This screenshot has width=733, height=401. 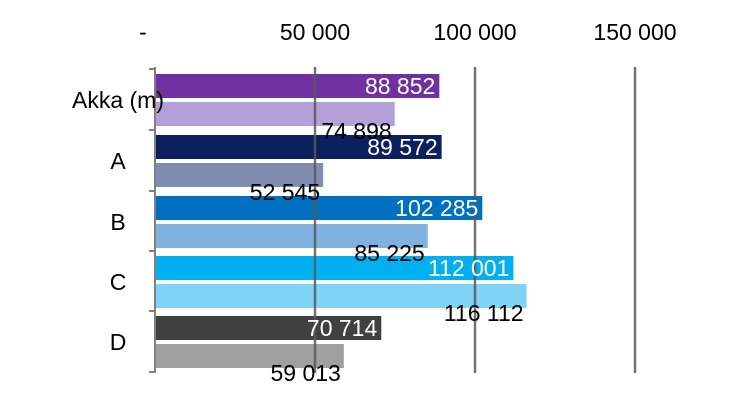 What do you see at coordinates (285, 192) in the screenshot?
I see `data-label-1-1: 52 545` at bounding box center [285, 192].